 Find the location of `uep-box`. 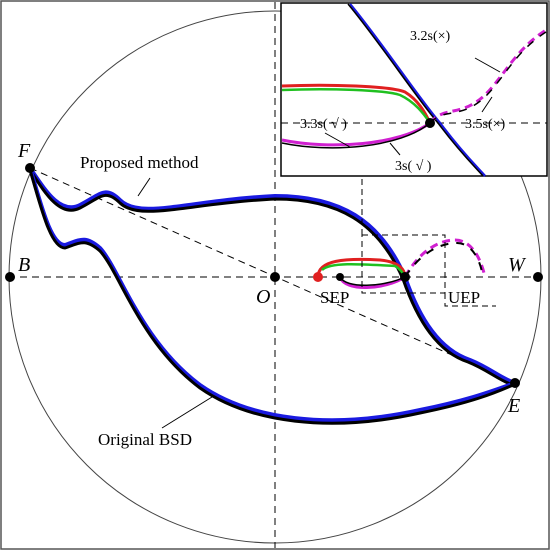

uep-box is located at coordinates (470, 300).